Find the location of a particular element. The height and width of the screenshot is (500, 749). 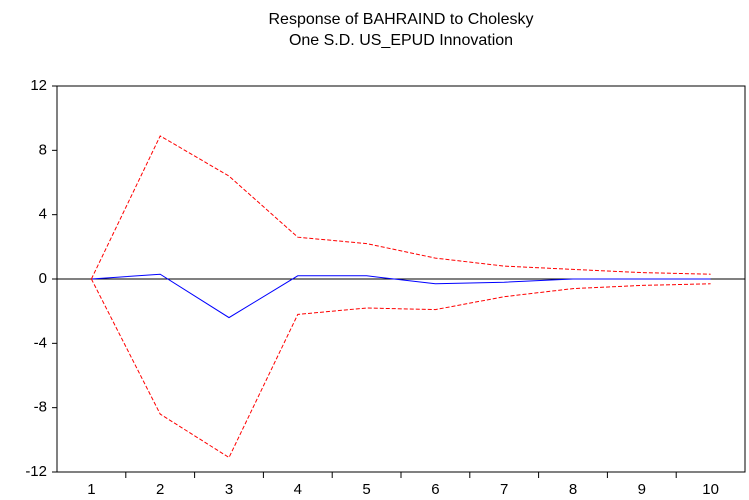

x-tick-label: 7 is located at coordinates (504, 489).